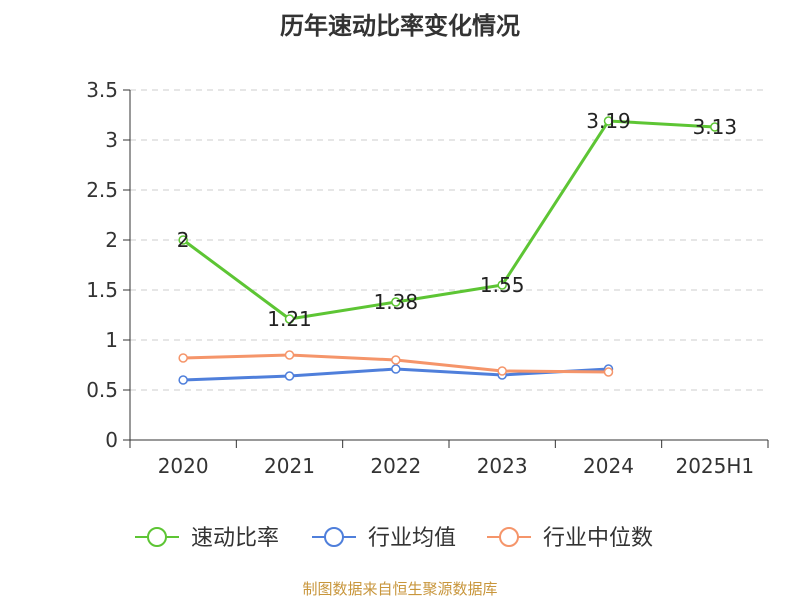  I want to click on data-label: 2, so click(183, 240).